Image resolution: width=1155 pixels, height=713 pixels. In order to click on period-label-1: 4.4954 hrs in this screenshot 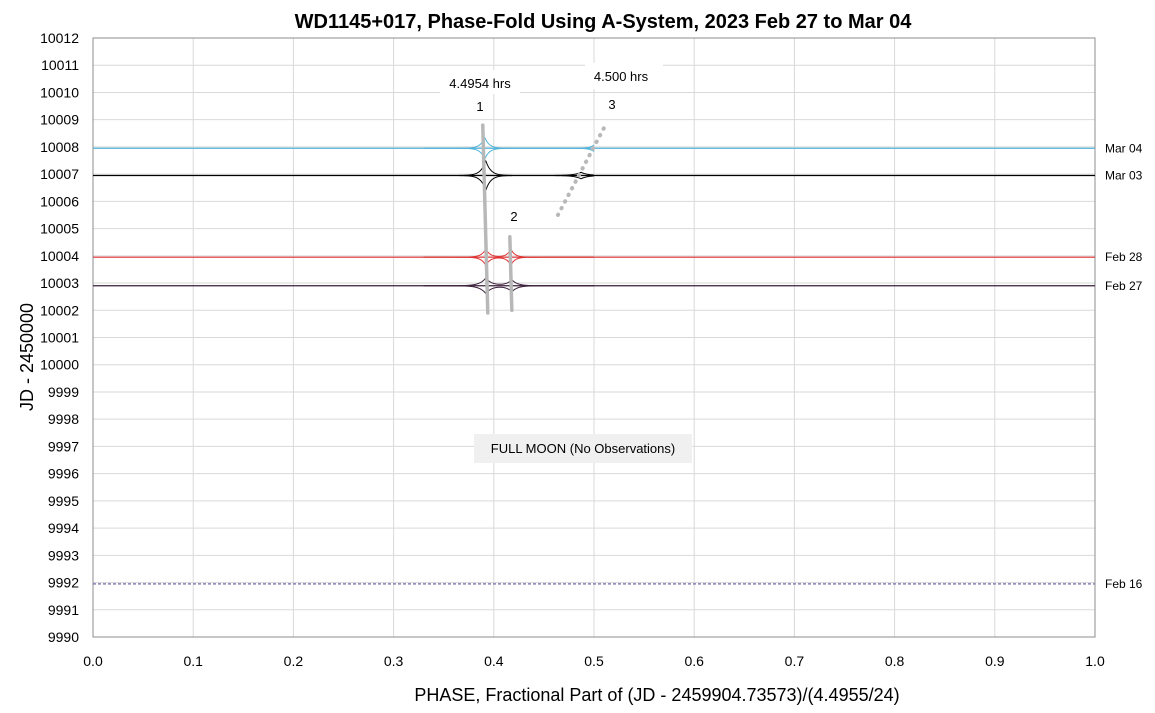, I will do `click(480, 83)`.